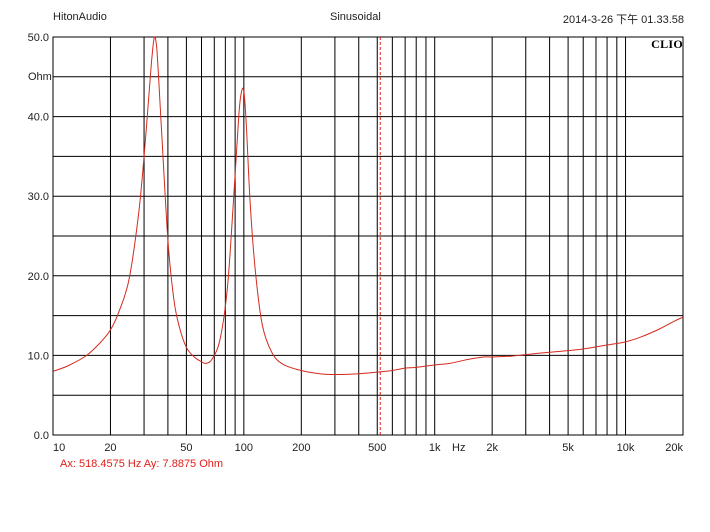 The image size is (710, 532). I want to click on x-axis-unit-label: Hz, so click(458, 448).